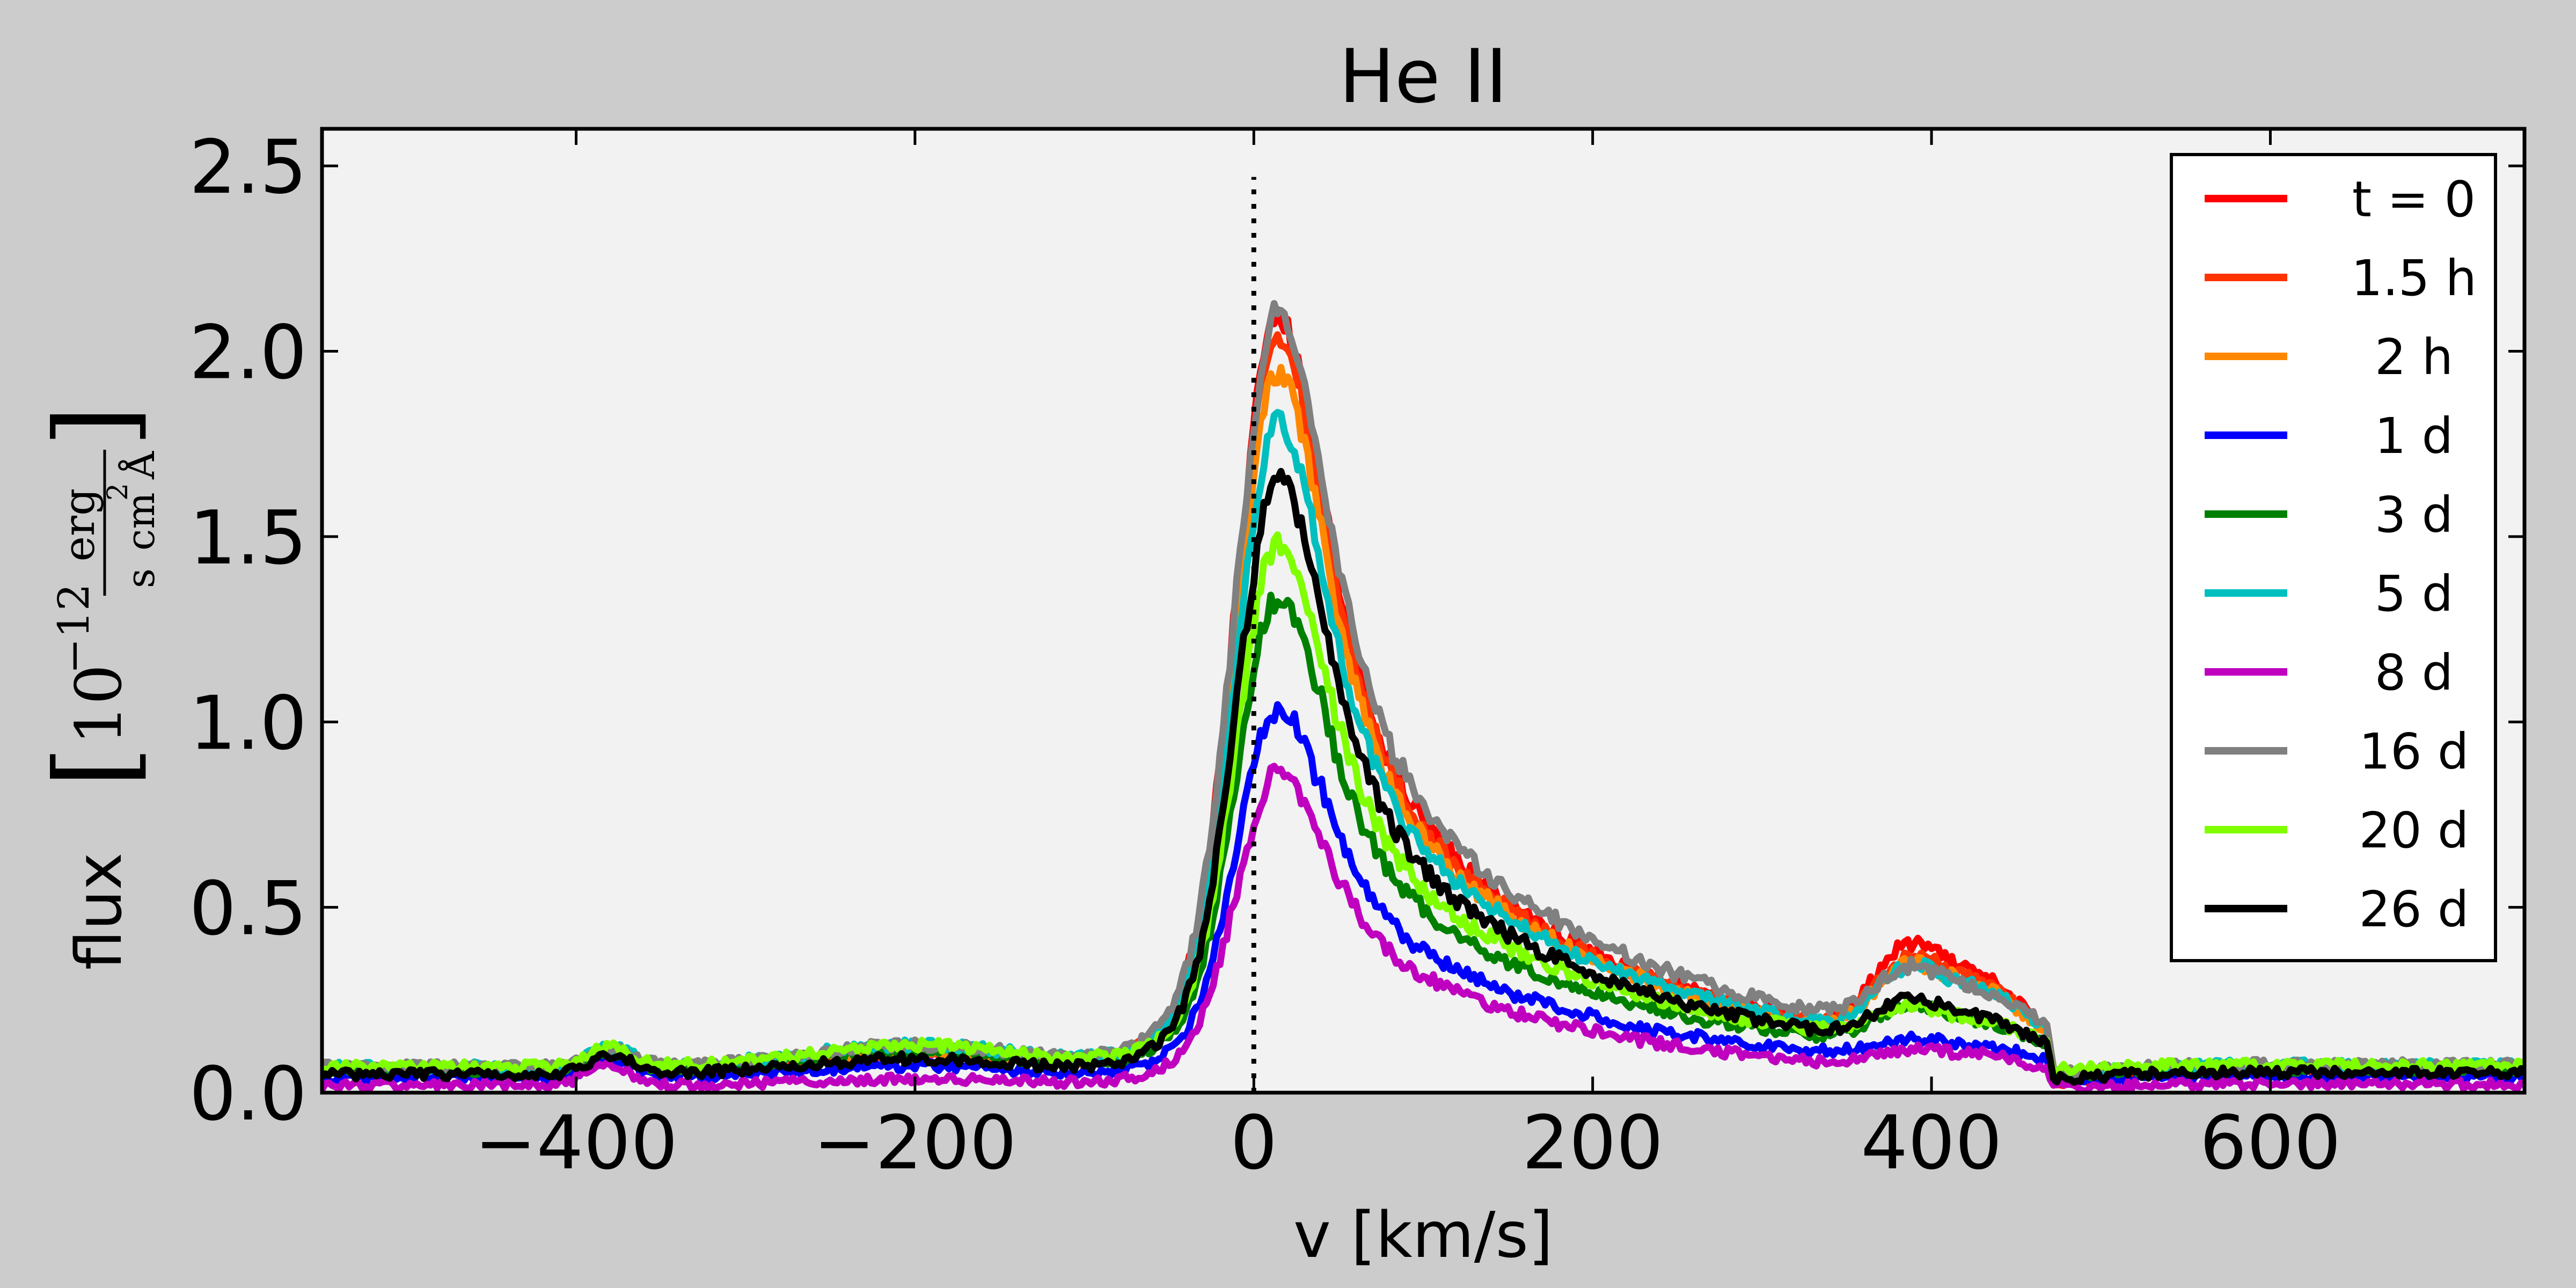 The width and height of the screenshot is (2576, 1288). What do you see at coordinates (2414, 278) in the screenshot?
I see `legend-label: 1.5 h` at bounding box center [2414, 278].